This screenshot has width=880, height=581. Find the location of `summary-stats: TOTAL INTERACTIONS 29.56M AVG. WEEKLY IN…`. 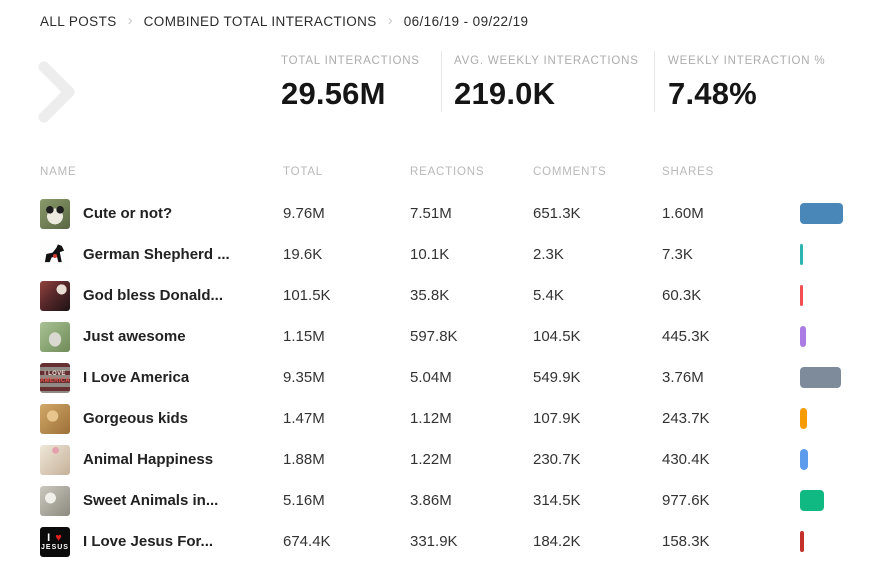

summary-stats: TOTAL INTERACTIONS 29.56M AVG. WEEKLY IN… is located at coordinates (580, 81).